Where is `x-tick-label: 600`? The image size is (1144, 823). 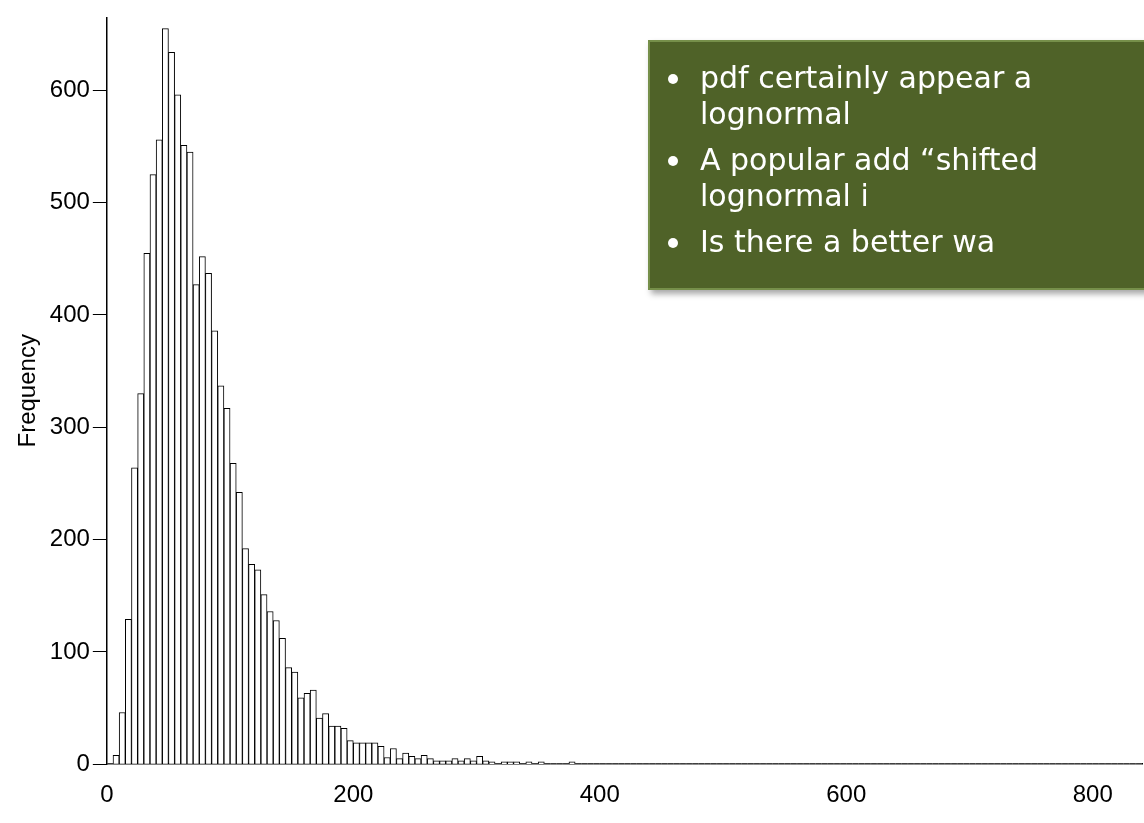 x-tick-label: 600 is located at coordinates (846, 794).